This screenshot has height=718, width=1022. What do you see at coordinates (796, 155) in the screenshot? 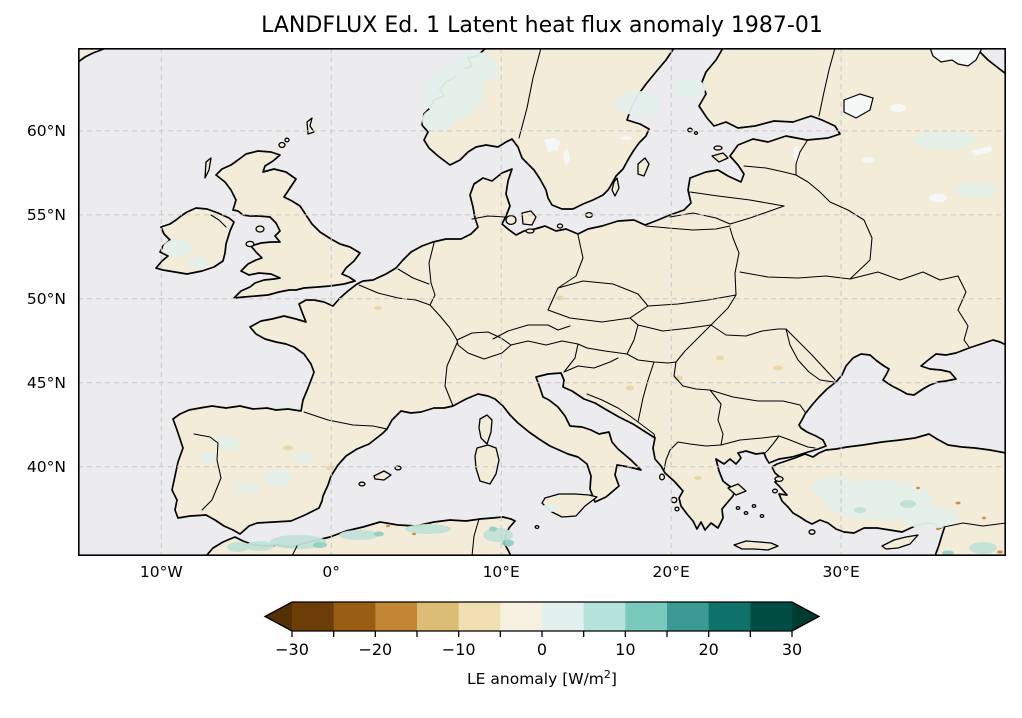
I see `lake-peipus` at bounding box center [796, 155].